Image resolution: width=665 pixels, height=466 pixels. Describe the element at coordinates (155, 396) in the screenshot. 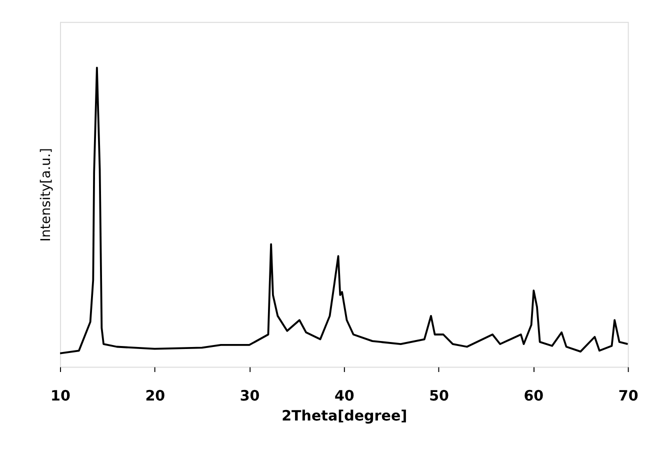

I see `x-tick-label: 20` at that location.